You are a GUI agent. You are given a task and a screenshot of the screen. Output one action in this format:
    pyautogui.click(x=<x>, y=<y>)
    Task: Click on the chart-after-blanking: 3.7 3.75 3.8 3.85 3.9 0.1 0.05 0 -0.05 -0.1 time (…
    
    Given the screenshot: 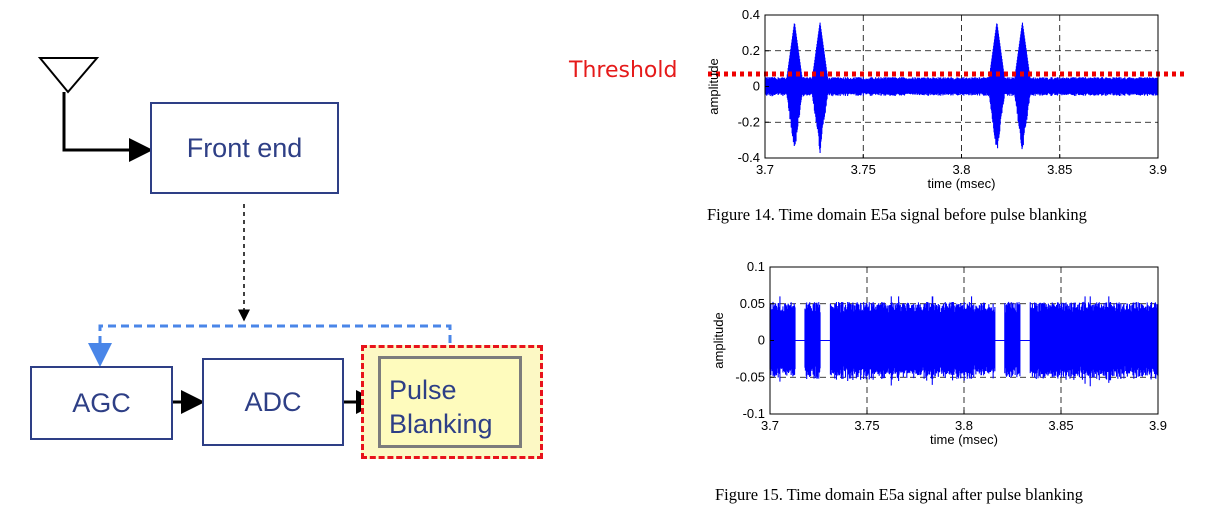 What is the action you would take?
    pyautogui.click(x=939, y=353)
    